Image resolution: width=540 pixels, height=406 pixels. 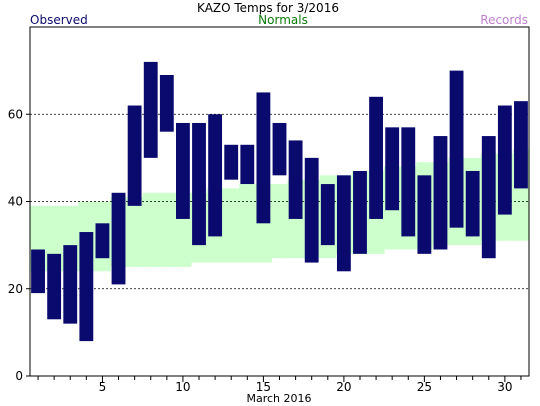 I want to click on x-tick-label-20: 20, so click(x=343, y=387).